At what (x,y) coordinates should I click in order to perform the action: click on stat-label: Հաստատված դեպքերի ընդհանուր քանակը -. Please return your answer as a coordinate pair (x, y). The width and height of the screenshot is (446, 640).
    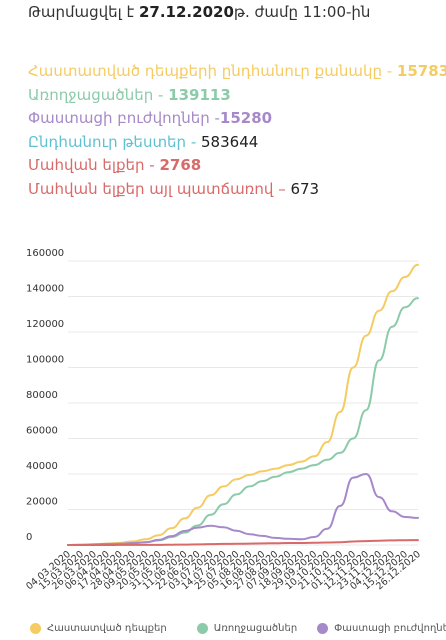
    Looking at the image, I should click on (212, 71).